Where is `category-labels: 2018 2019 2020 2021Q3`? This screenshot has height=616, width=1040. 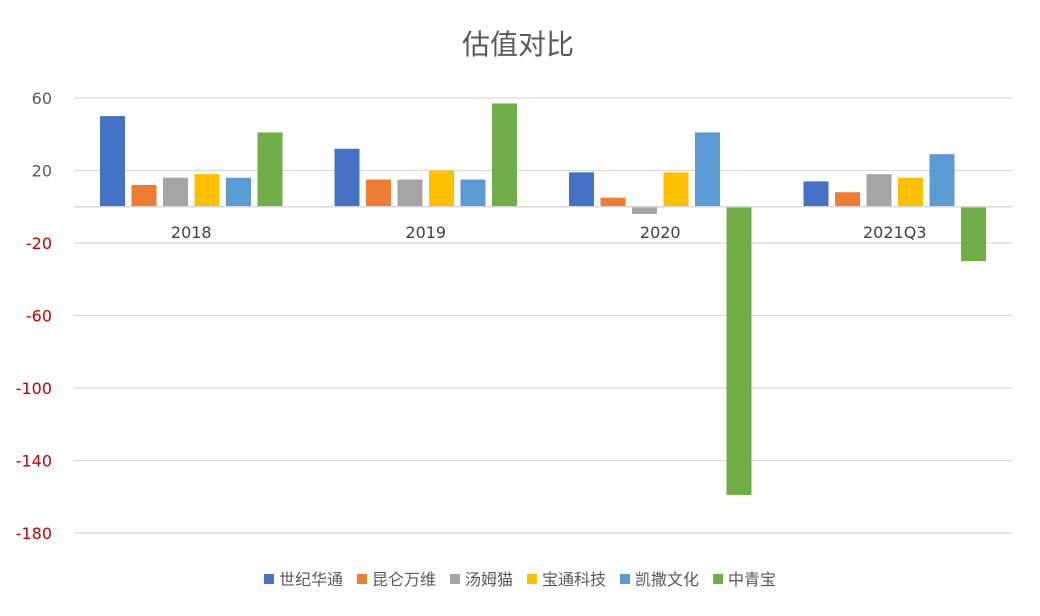
category-labels: 2018 2019 2020 2021Q3 is located at coordinates (549, 232).